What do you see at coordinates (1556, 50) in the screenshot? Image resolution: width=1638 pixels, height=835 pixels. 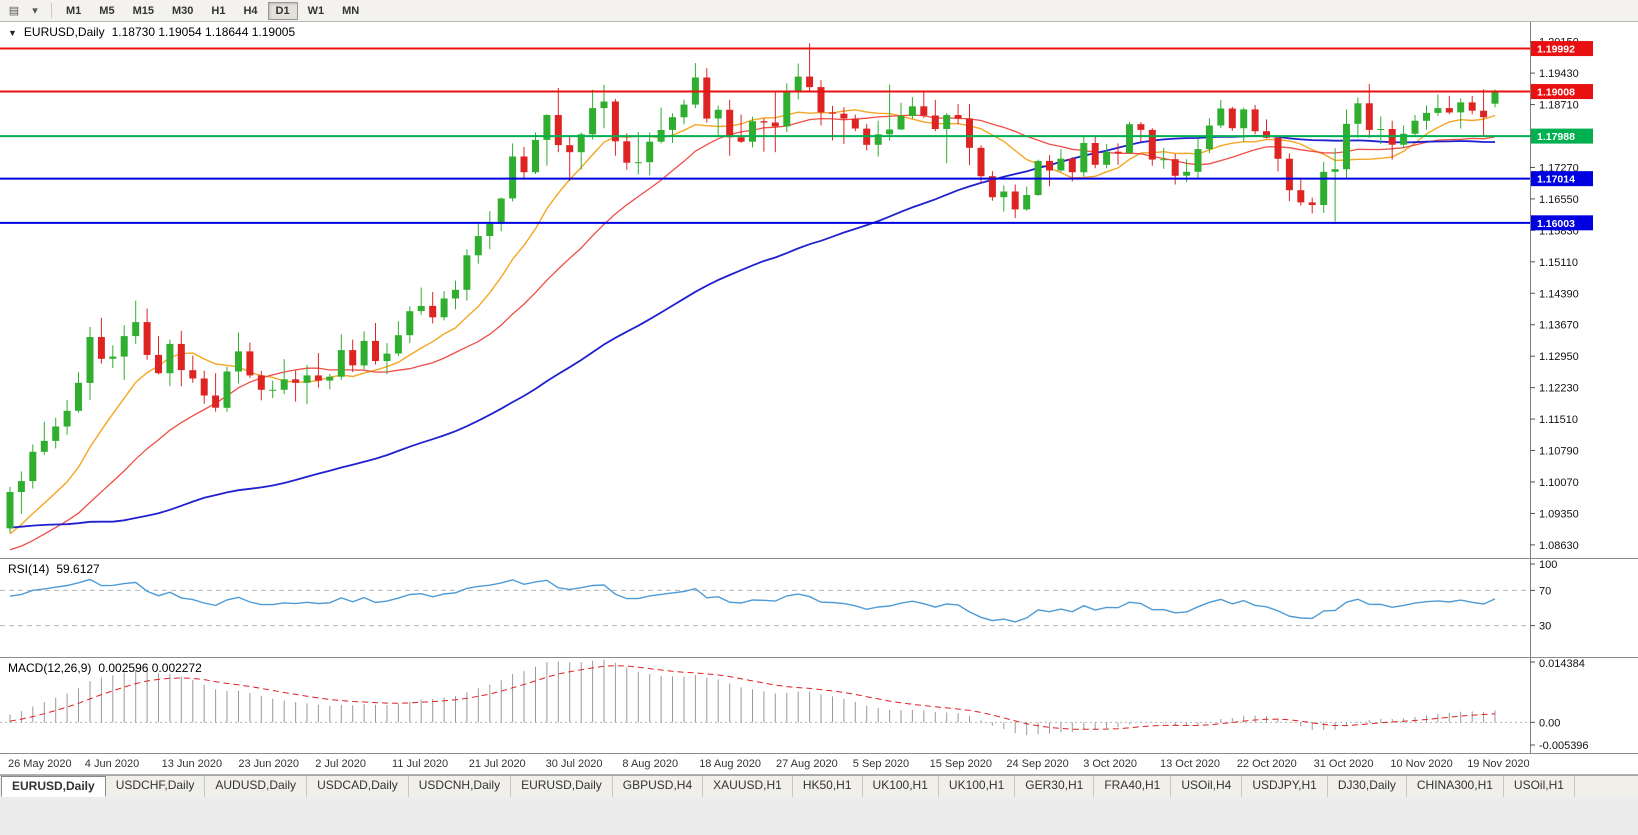 I see `svg-text: 1.19992` at bounding box center [1556, 50].